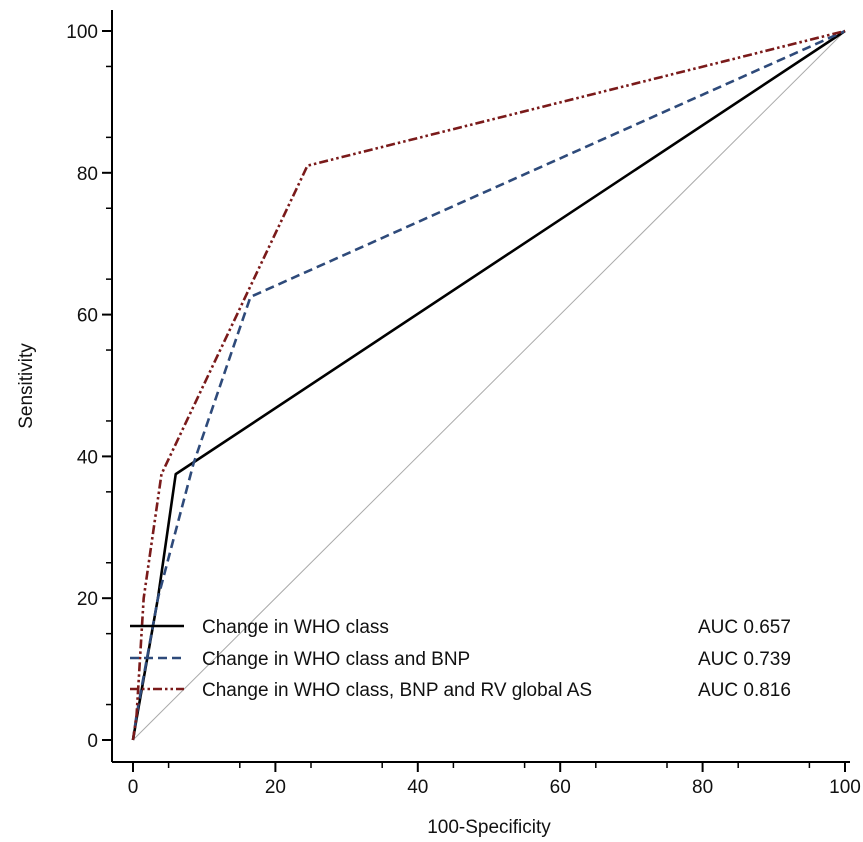 The height and width of the screenshot is (842, 863). I want to click on y-axis-title: Sensitivity, so click(26, 386).